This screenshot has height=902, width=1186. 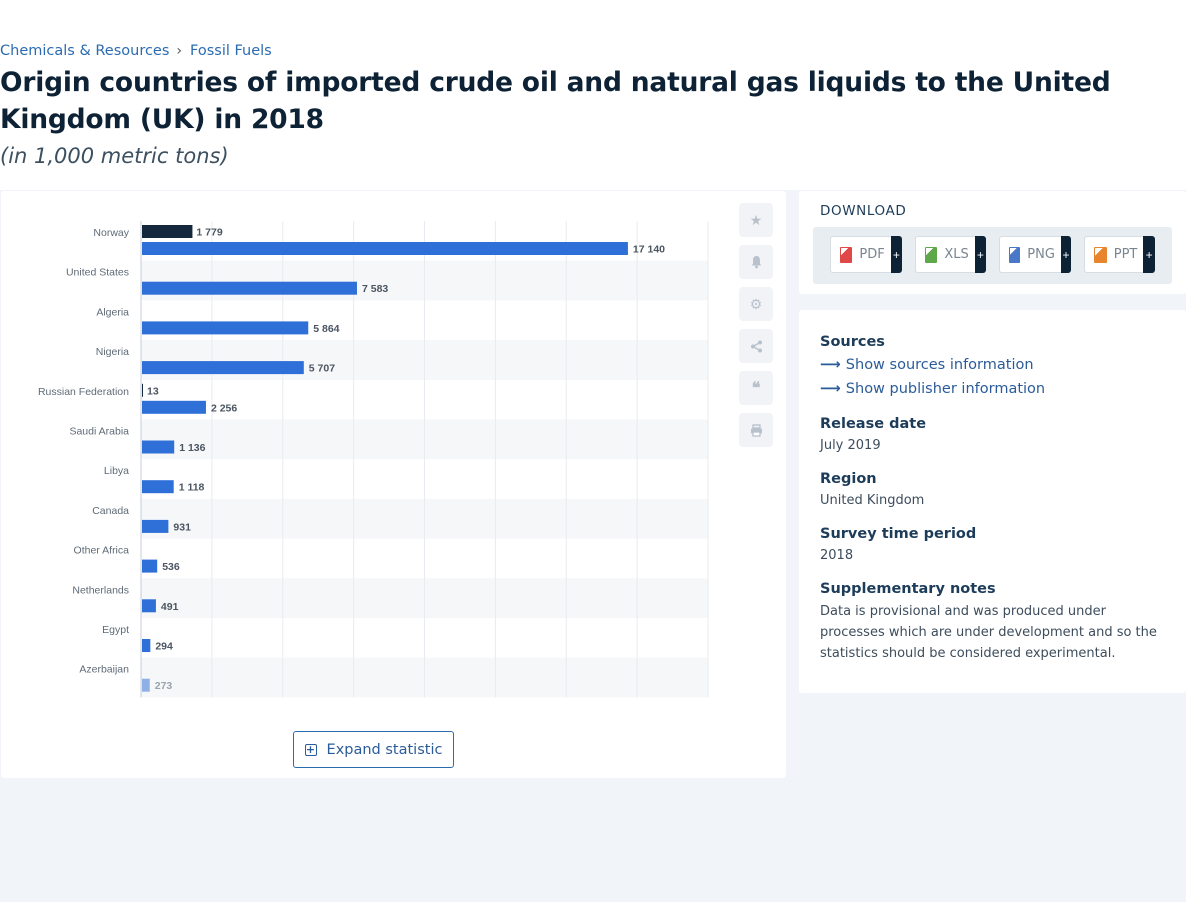 What do you see at coordinates (224, 408) in the screenshot?
I see `data-label: 2 256` at bounding box center [224, 408].